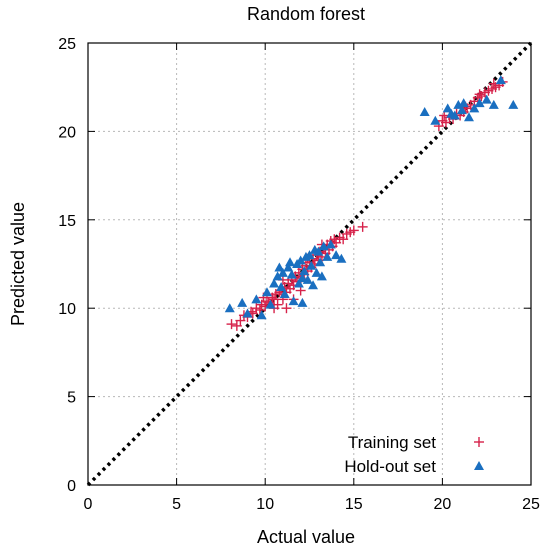 This screenshot has height=550, width=547. What do you see at coordinates (531, 504) in the screenshot?
I see `x-tick-label: 25` at bounding box center [531, 504].